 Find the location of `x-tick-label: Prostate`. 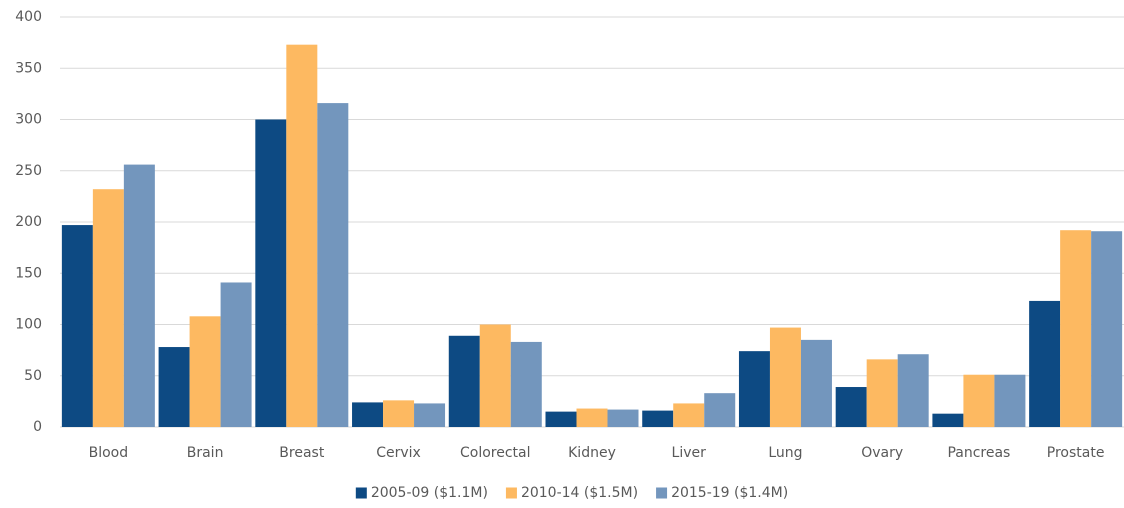

x-tick-label: Prostate is located at coordinates (1076, 453).